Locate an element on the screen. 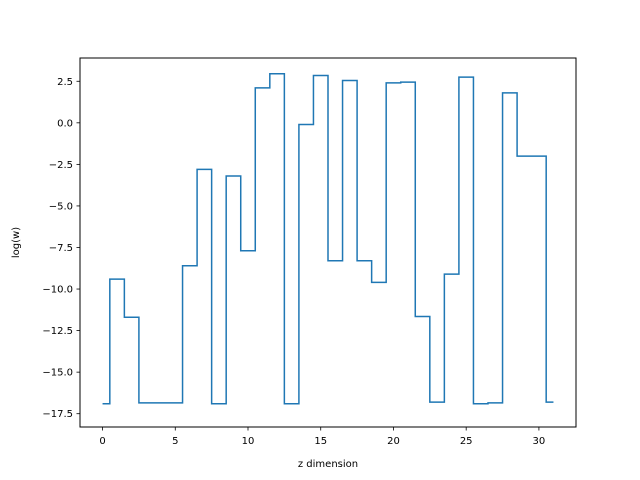 This screenshot has height=480, width=640. y-tick-label: 0.0 is located at coordinates (65, 123).